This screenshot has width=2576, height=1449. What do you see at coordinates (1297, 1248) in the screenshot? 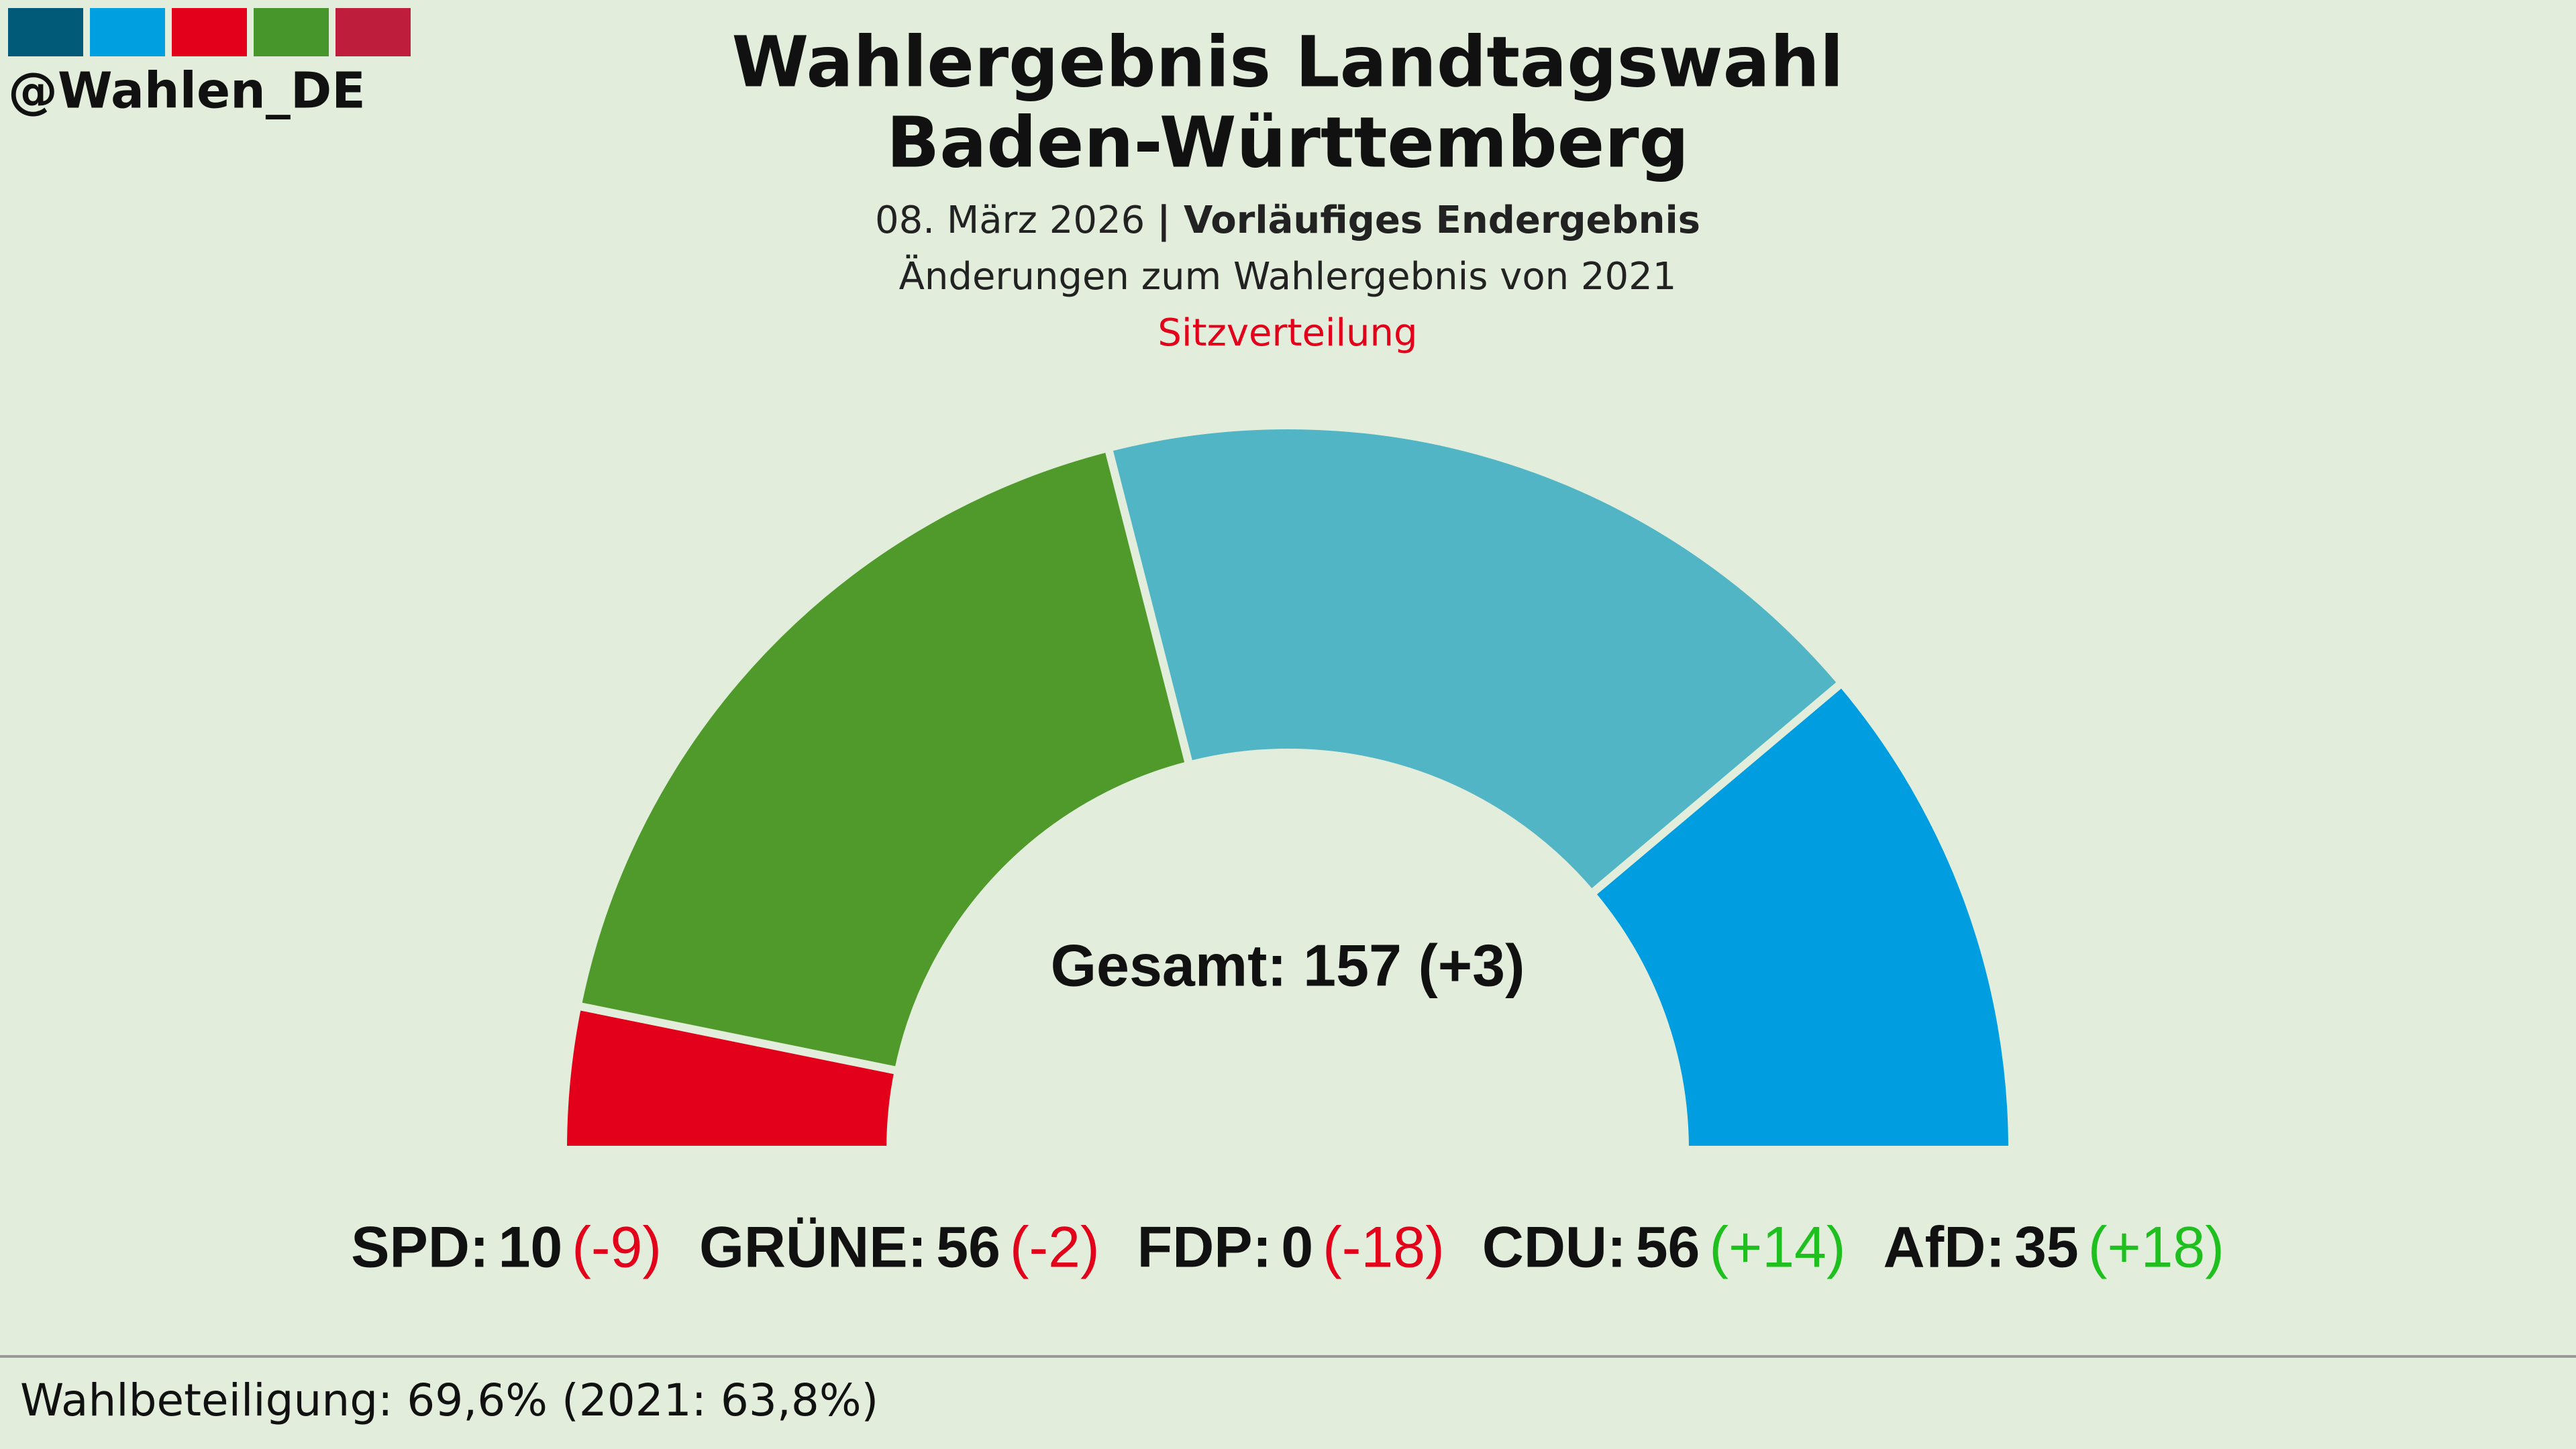
I see `legend-seats: 0` at bounding box center [1297, 1248].